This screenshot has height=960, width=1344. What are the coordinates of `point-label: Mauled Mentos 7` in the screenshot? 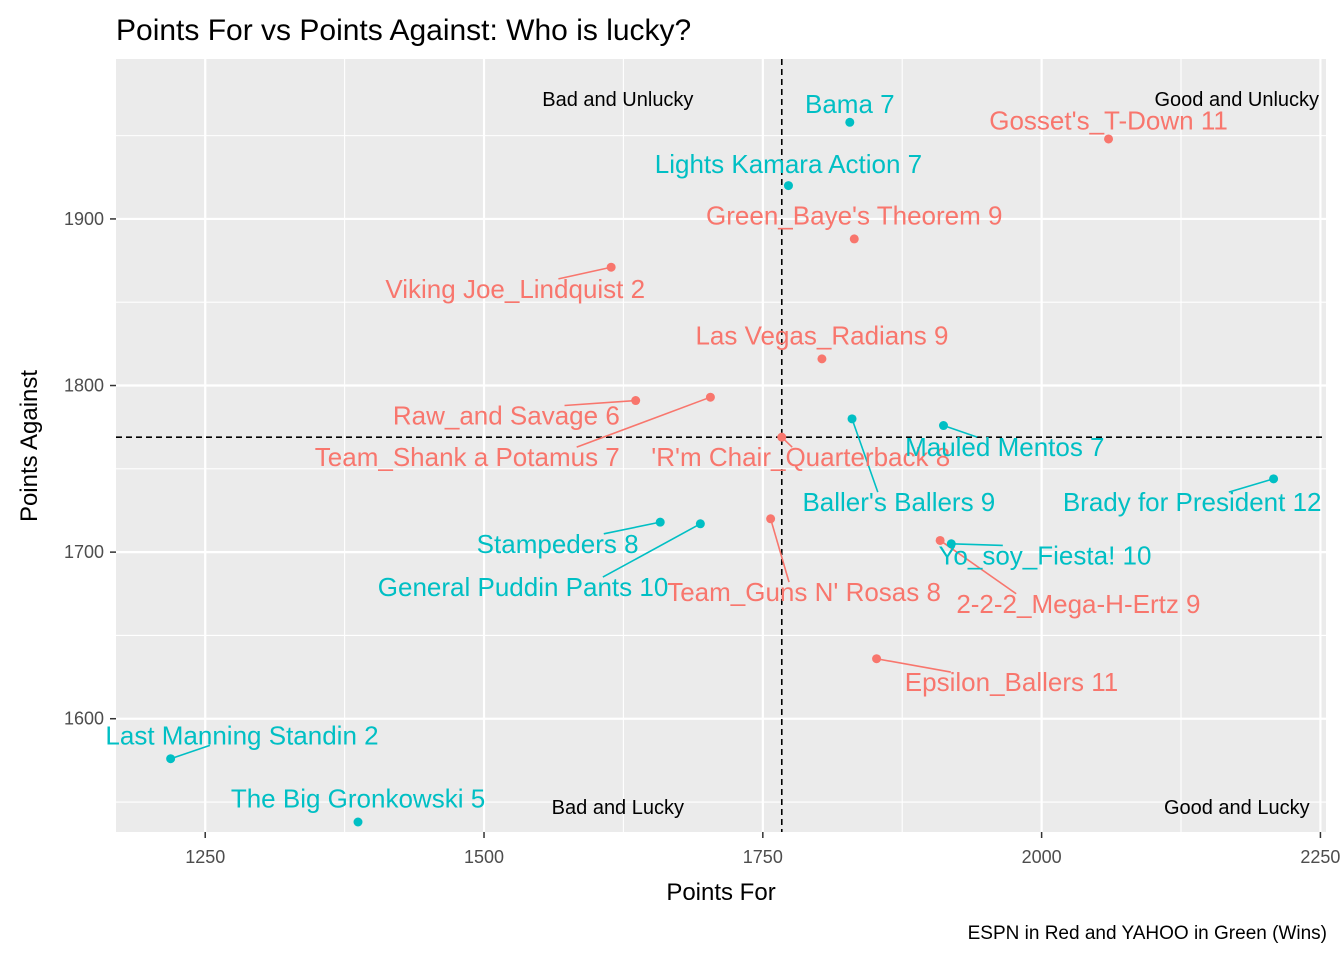 It's located at (1004, 447).